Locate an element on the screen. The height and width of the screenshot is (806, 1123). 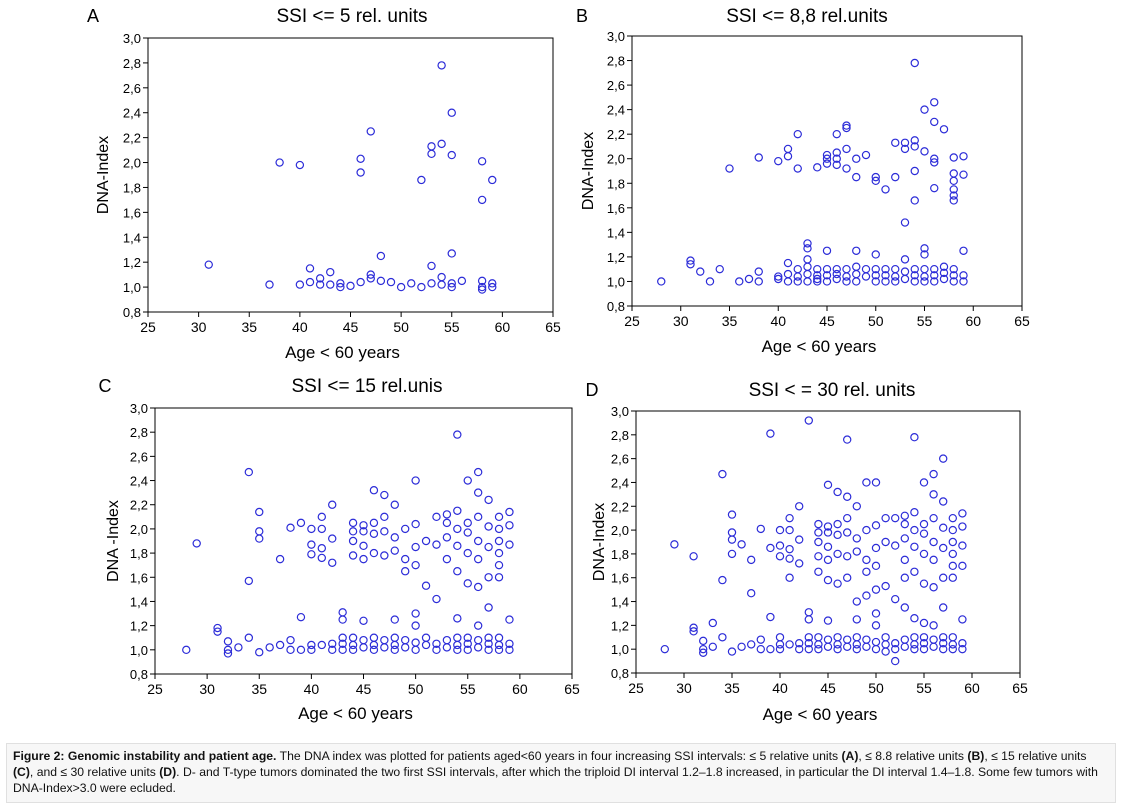
panel-b-title: SSI <= 8,8 rel.units is located at coordinates (807, 16).